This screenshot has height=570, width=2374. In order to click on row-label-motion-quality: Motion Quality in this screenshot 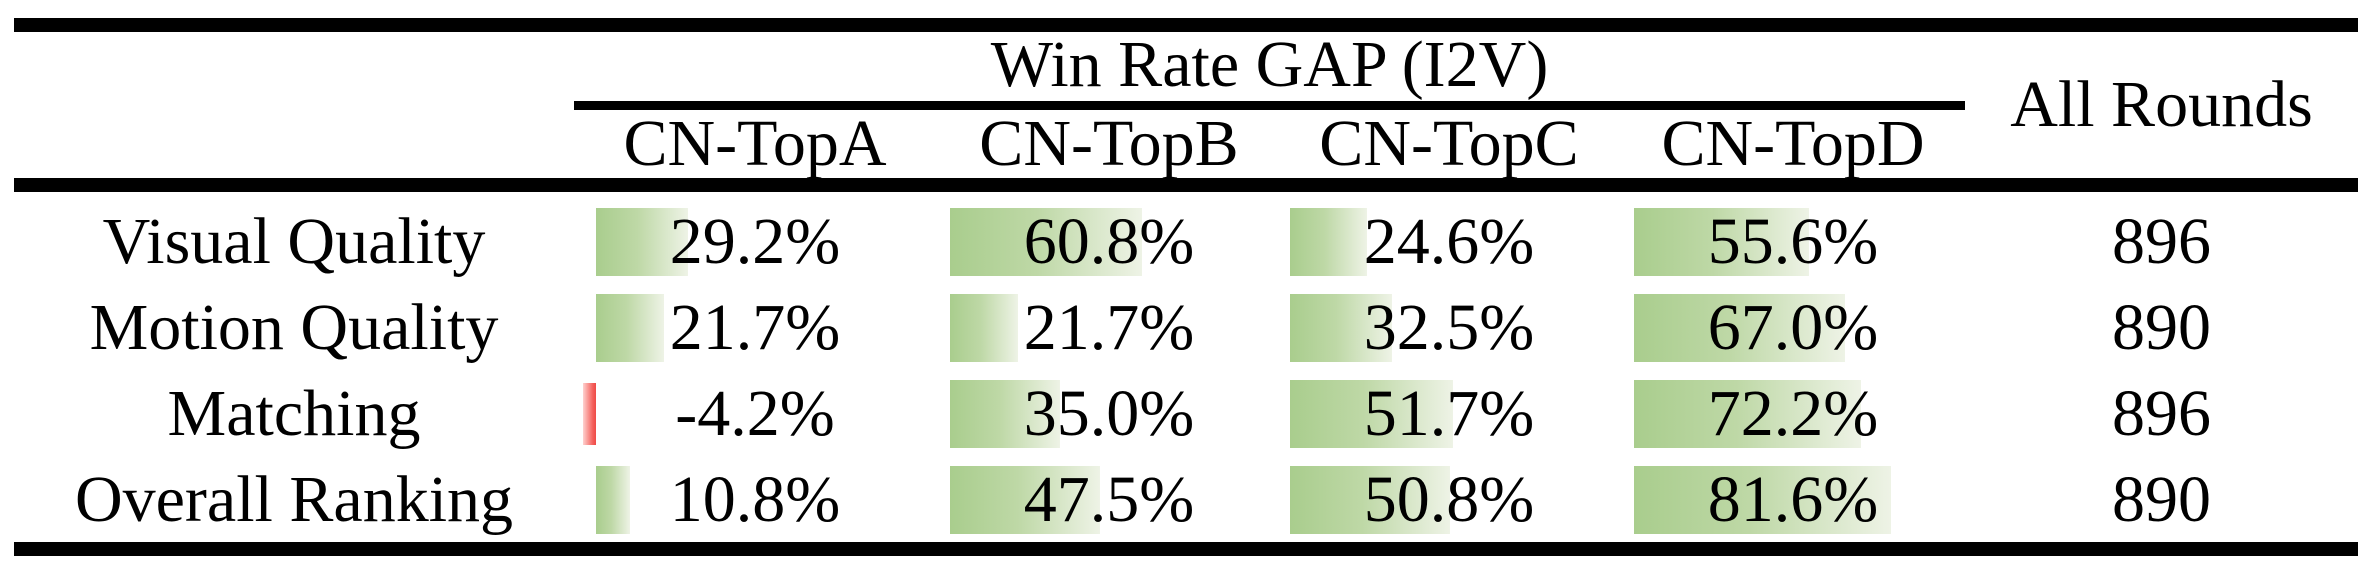, I will do `click(294, 327)`.